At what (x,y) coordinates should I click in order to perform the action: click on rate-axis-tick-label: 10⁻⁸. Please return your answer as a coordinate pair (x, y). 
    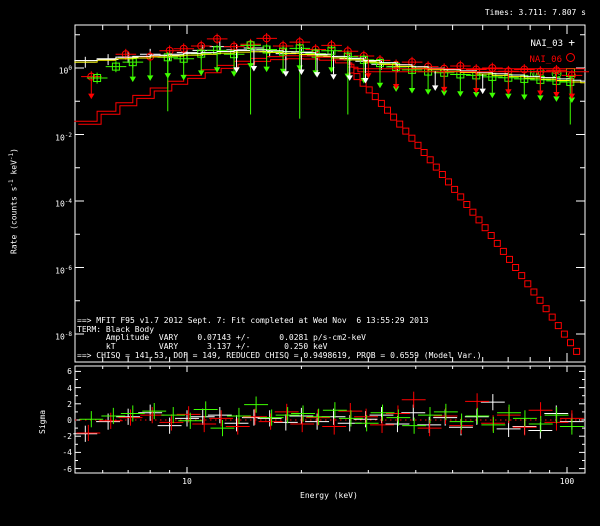
    Looking at the image, I should click on (63, 336).